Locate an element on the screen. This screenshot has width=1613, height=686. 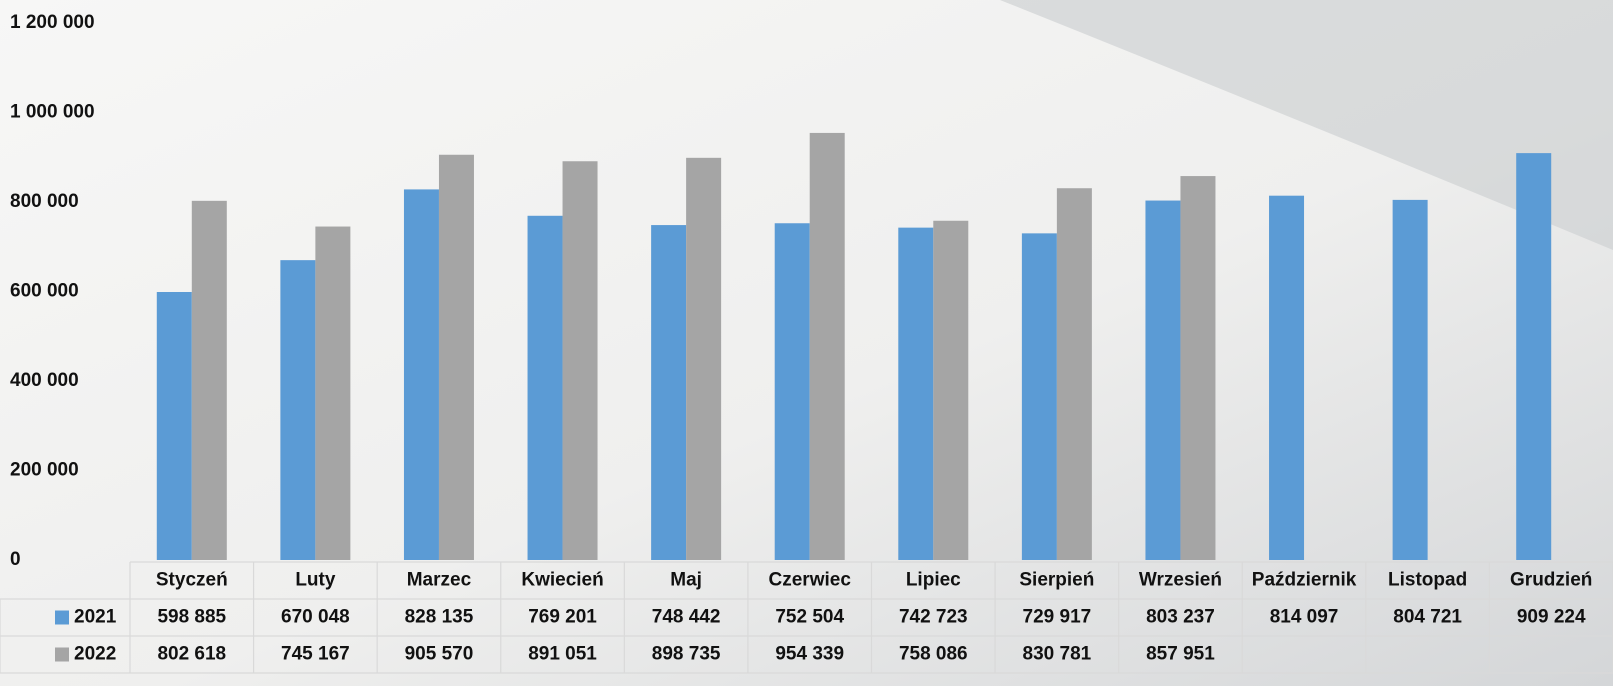
y-tick-label: 0 is located at coordinates (15, 559).